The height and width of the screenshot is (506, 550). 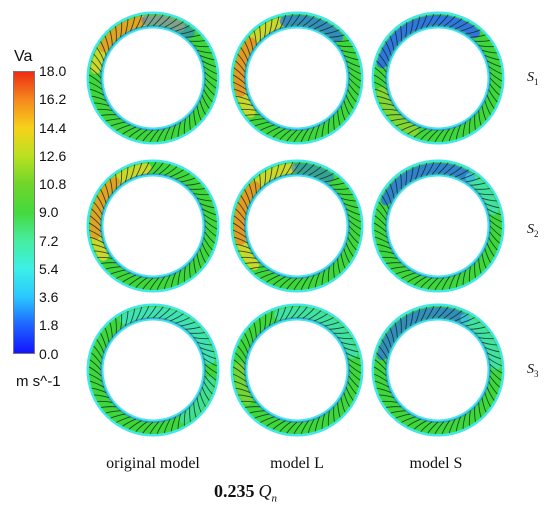 I want to click on legend-tick: 9.0, so click(x=49, y=212).